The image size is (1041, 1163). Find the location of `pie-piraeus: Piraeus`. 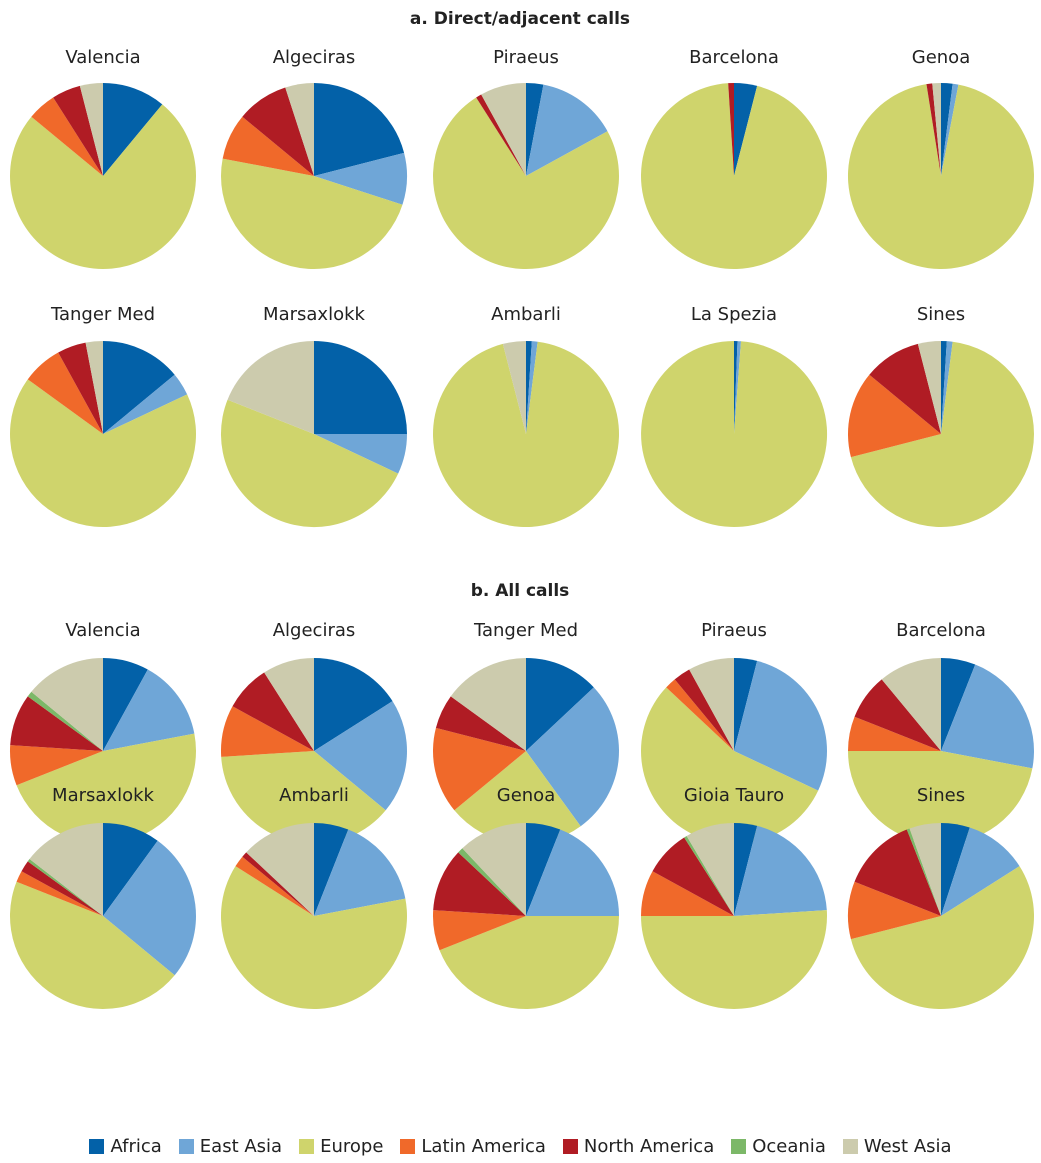

pie-piraeus: Piraeus is located at coordinates (734, 732).